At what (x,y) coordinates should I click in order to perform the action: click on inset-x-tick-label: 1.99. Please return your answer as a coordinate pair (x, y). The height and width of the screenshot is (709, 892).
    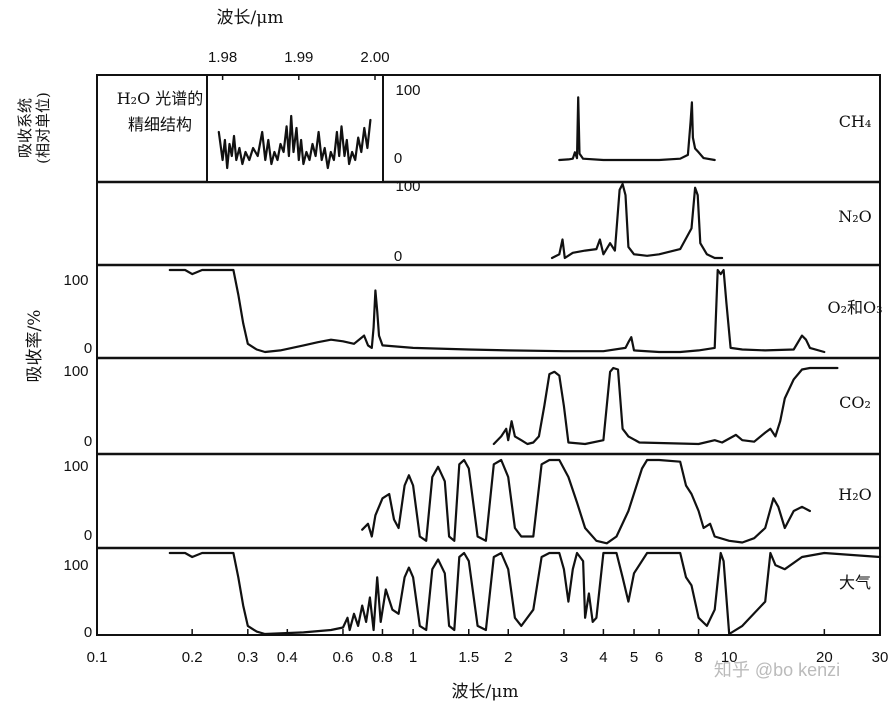
    Looking at the image, I should click on (298, 57).